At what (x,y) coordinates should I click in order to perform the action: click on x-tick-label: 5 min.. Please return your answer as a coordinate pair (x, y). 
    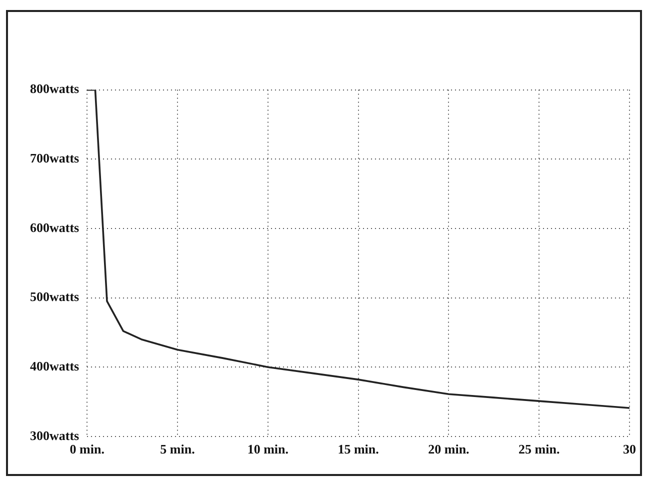
    Looking at the image, I should click on (177, 449).